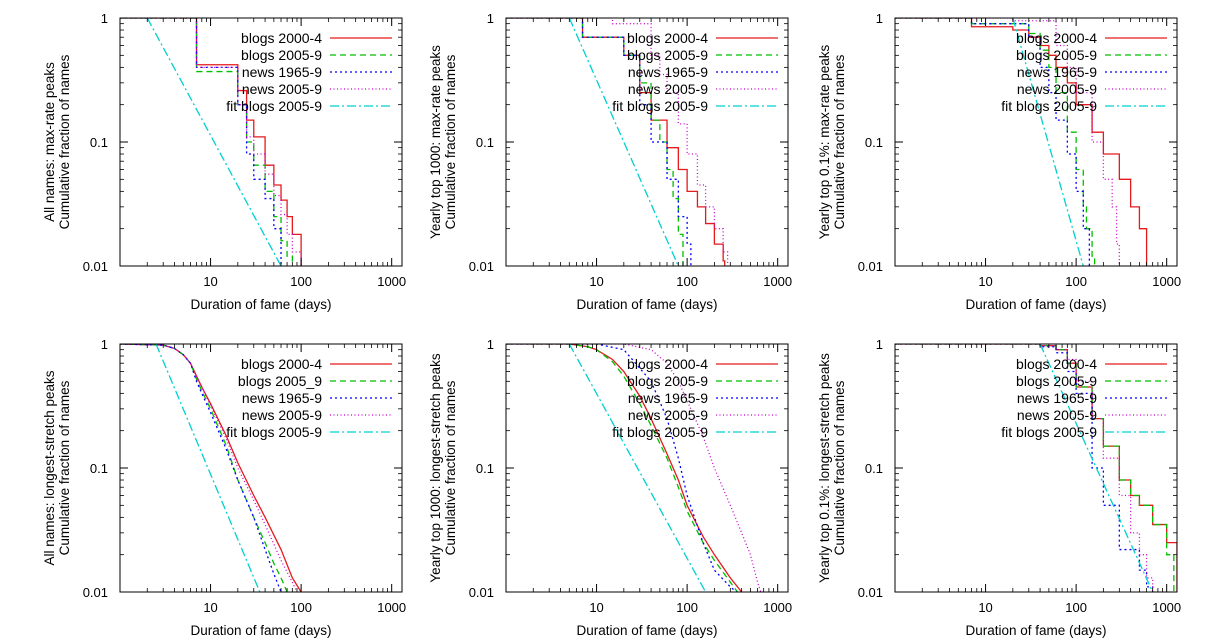  Describe the element at coordinates (824, 141) in the screenshot. I see `y-axis-label-line: Yearly top 0.1%: max-rate peaks` at that location.